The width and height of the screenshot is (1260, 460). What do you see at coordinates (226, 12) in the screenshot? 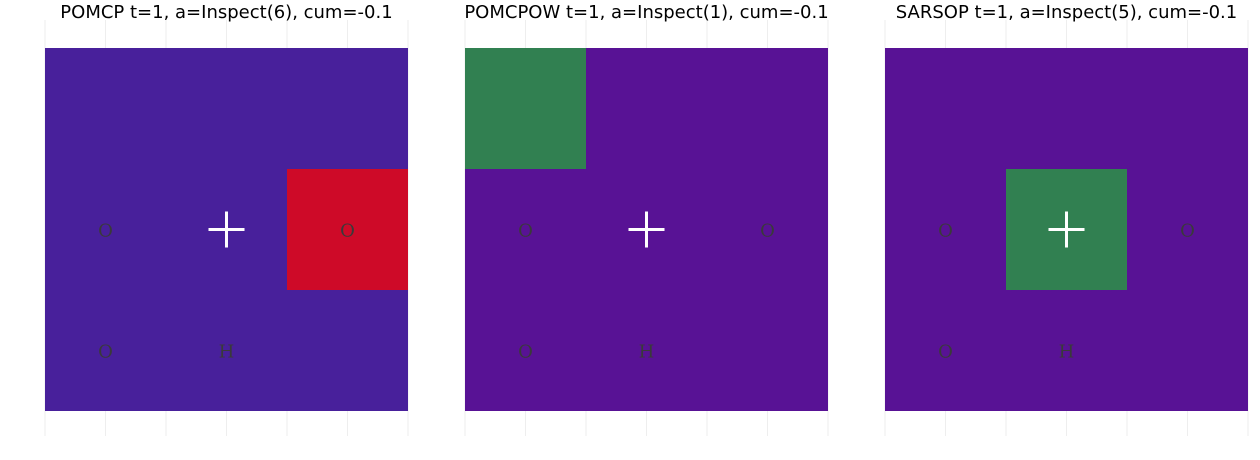
I see `panel-title: POMCP t=1, a=Inspect(6), cum=-0.1` at bounding box center [226, 12].